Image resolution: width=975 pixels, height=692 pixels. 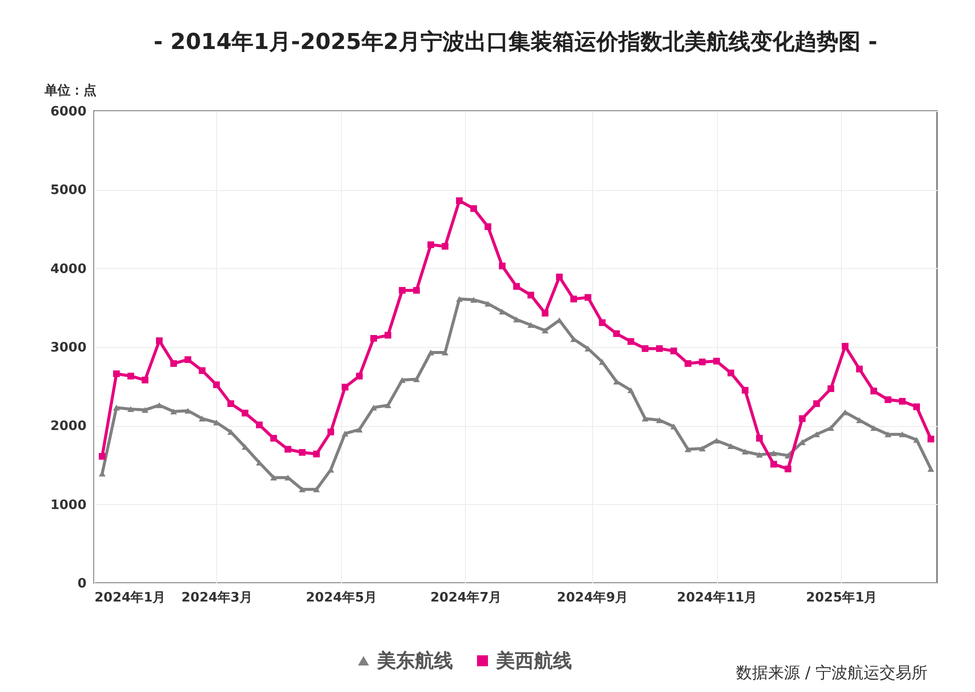 What do you see at coordinates (68, 505) in the screenshot?
I see `y-tick-label: 1000` at bounding box center [68, 505].